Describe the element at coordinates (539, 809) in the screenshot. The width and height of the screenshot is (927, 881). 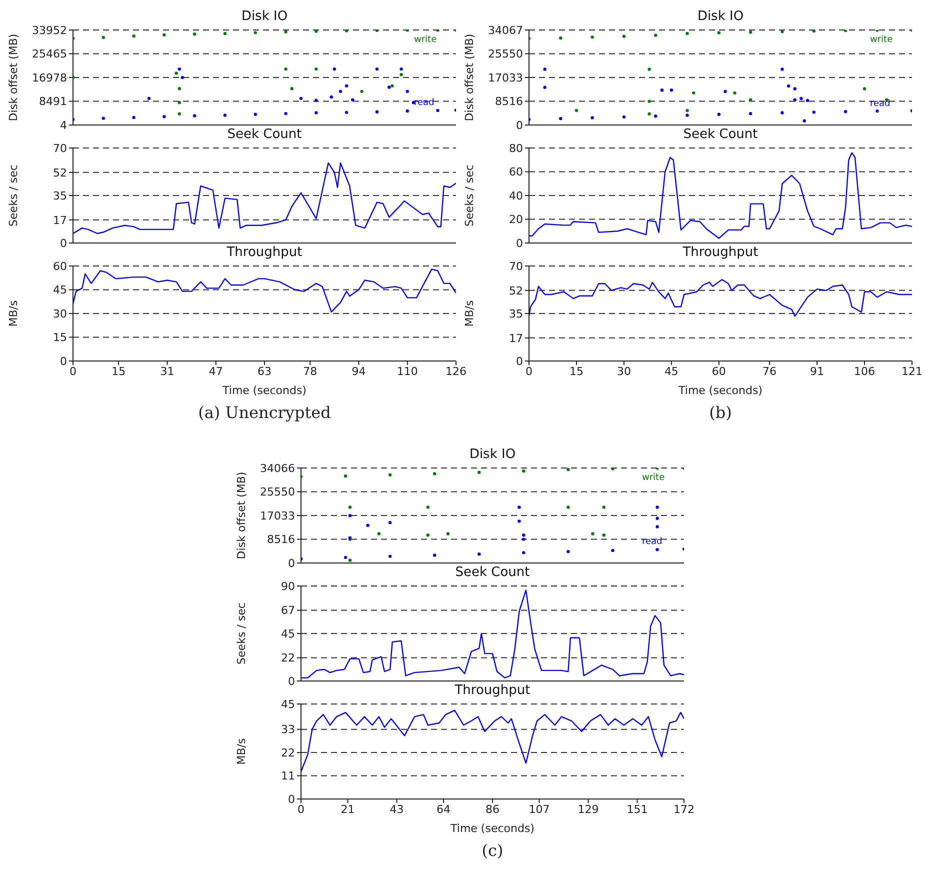
I see `x-tick-label: 107` at that location.